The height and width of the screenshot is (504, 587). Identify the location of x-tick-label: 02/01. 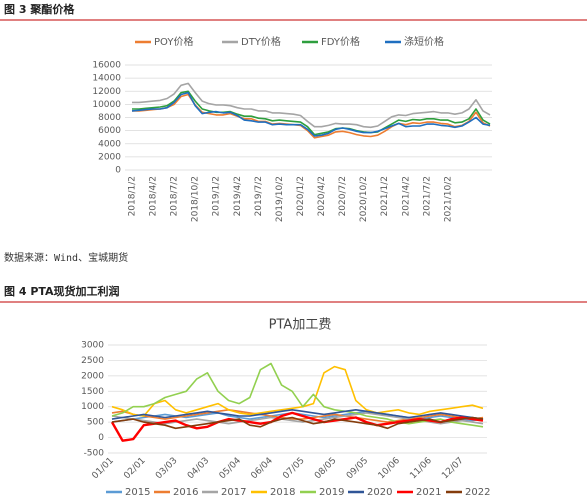
(134, 468).